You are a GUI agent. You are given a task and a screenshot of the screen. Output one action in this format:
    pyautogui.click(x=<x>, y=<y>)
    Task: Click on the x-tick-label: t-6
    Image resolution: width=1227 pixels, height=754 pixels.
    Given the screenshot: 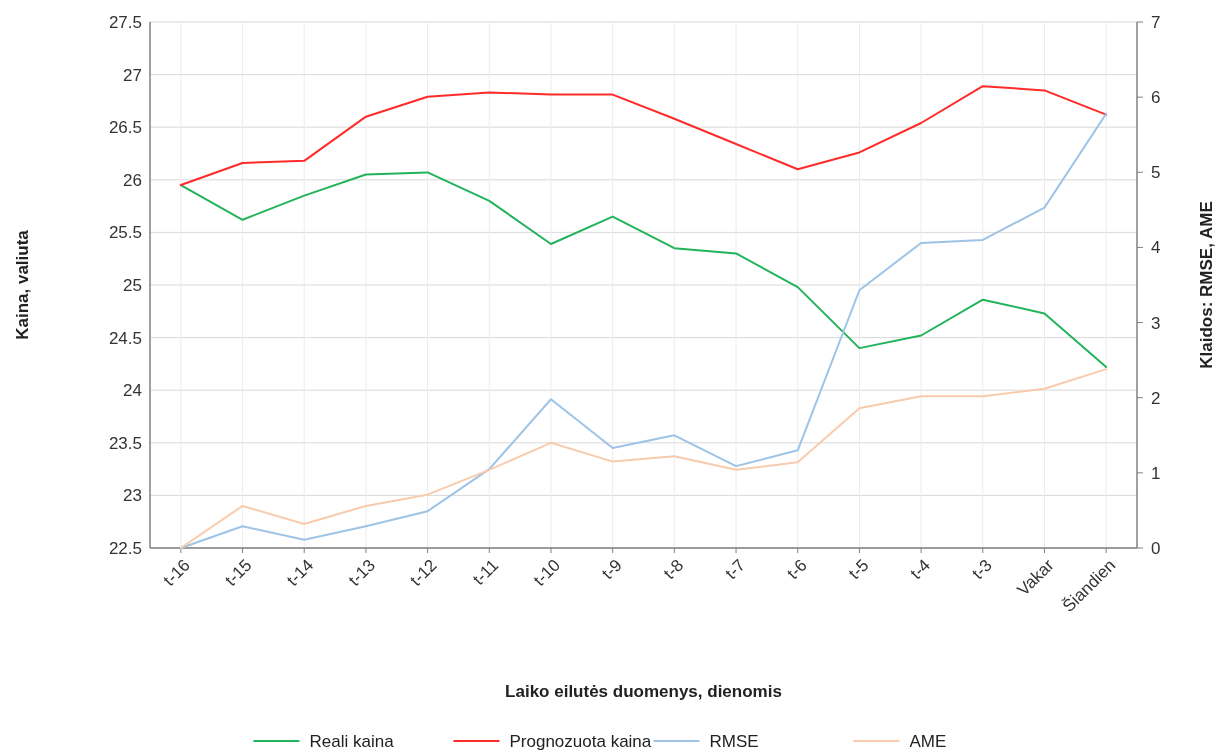 What is the action you would take?
    pyautogui.click(x=797, y=569)
    